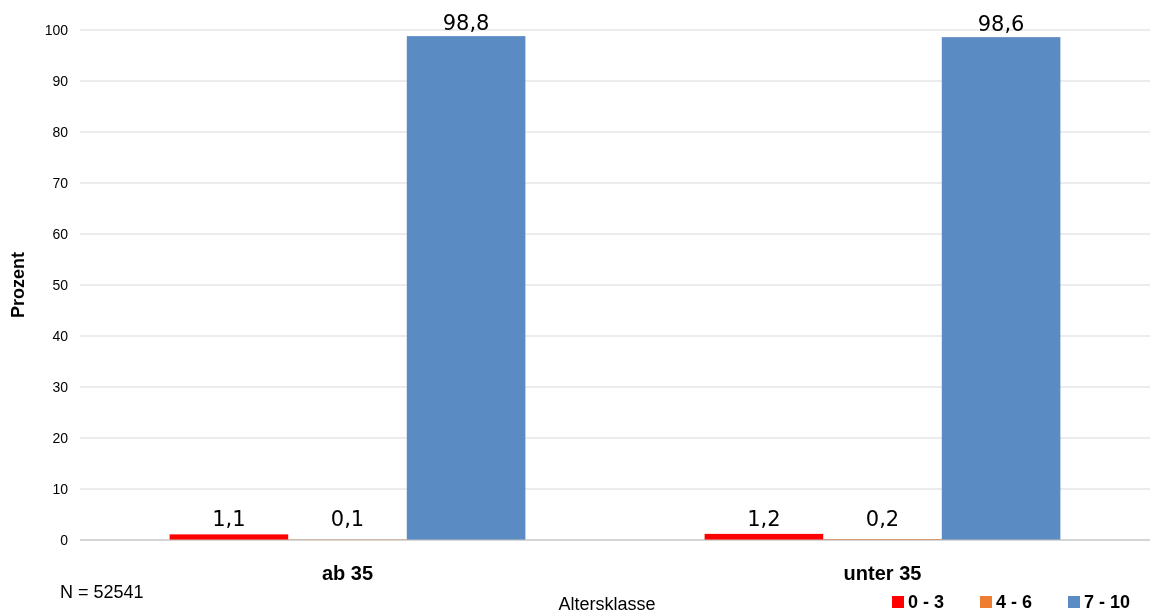 This screenshot has width=1164, height=616. I want to click on legend-label: 7 - 10, so click(1107, 602).